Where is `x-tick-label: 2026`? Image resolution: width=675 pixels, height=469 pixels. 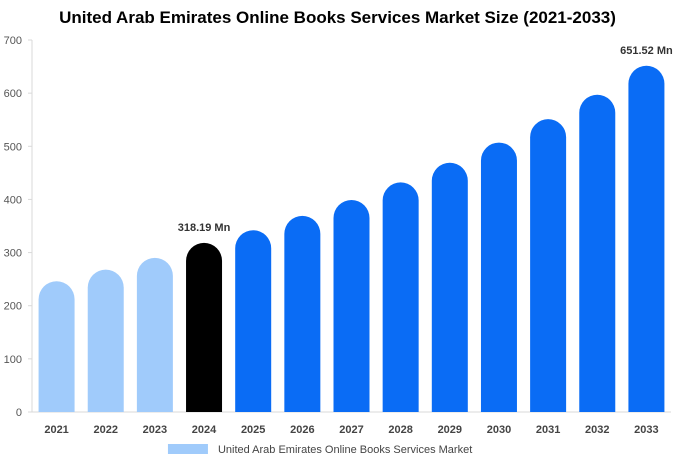
x-tick-label: 2026 is located at coordinates (302, 430).